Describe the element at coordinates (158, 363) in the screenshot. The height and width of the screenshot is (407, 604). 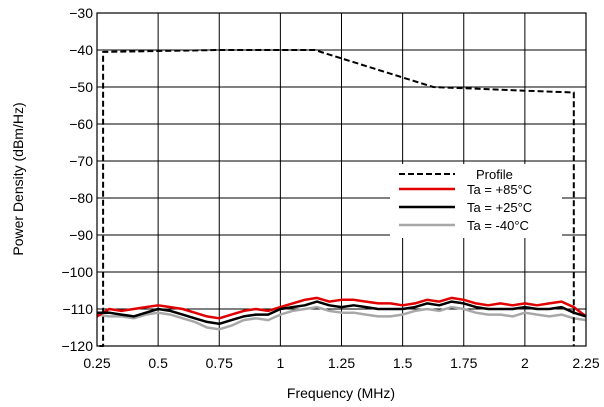
I see `x-tick-label: 0.5` at that location.